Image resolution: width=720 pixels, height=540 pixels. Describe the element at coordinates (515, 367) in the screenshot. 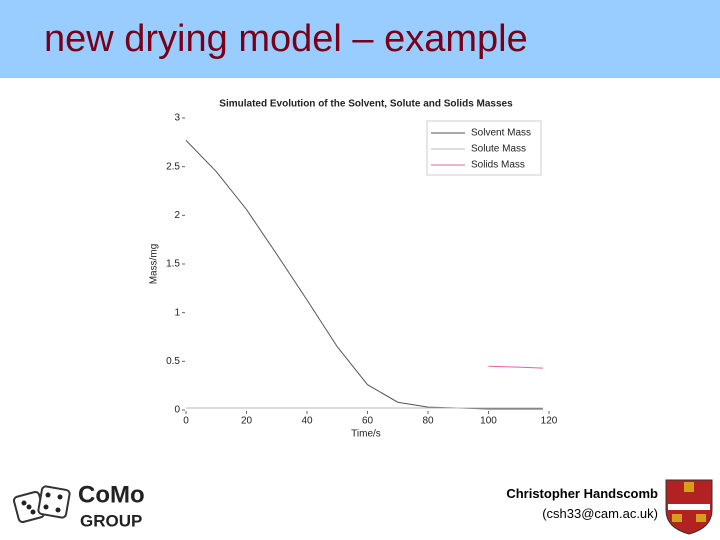

I see `series-line` at that location.